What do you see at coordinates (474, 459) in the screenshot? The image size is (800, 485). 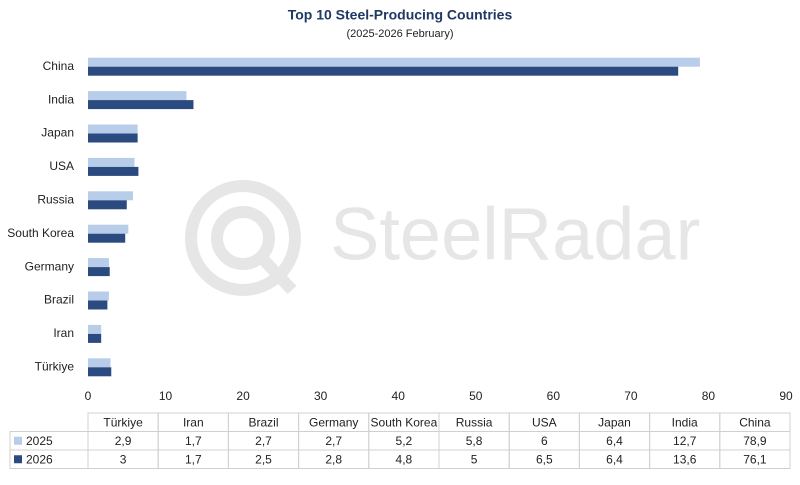 I see `data-label: 5` at bounding box center [474, 459].